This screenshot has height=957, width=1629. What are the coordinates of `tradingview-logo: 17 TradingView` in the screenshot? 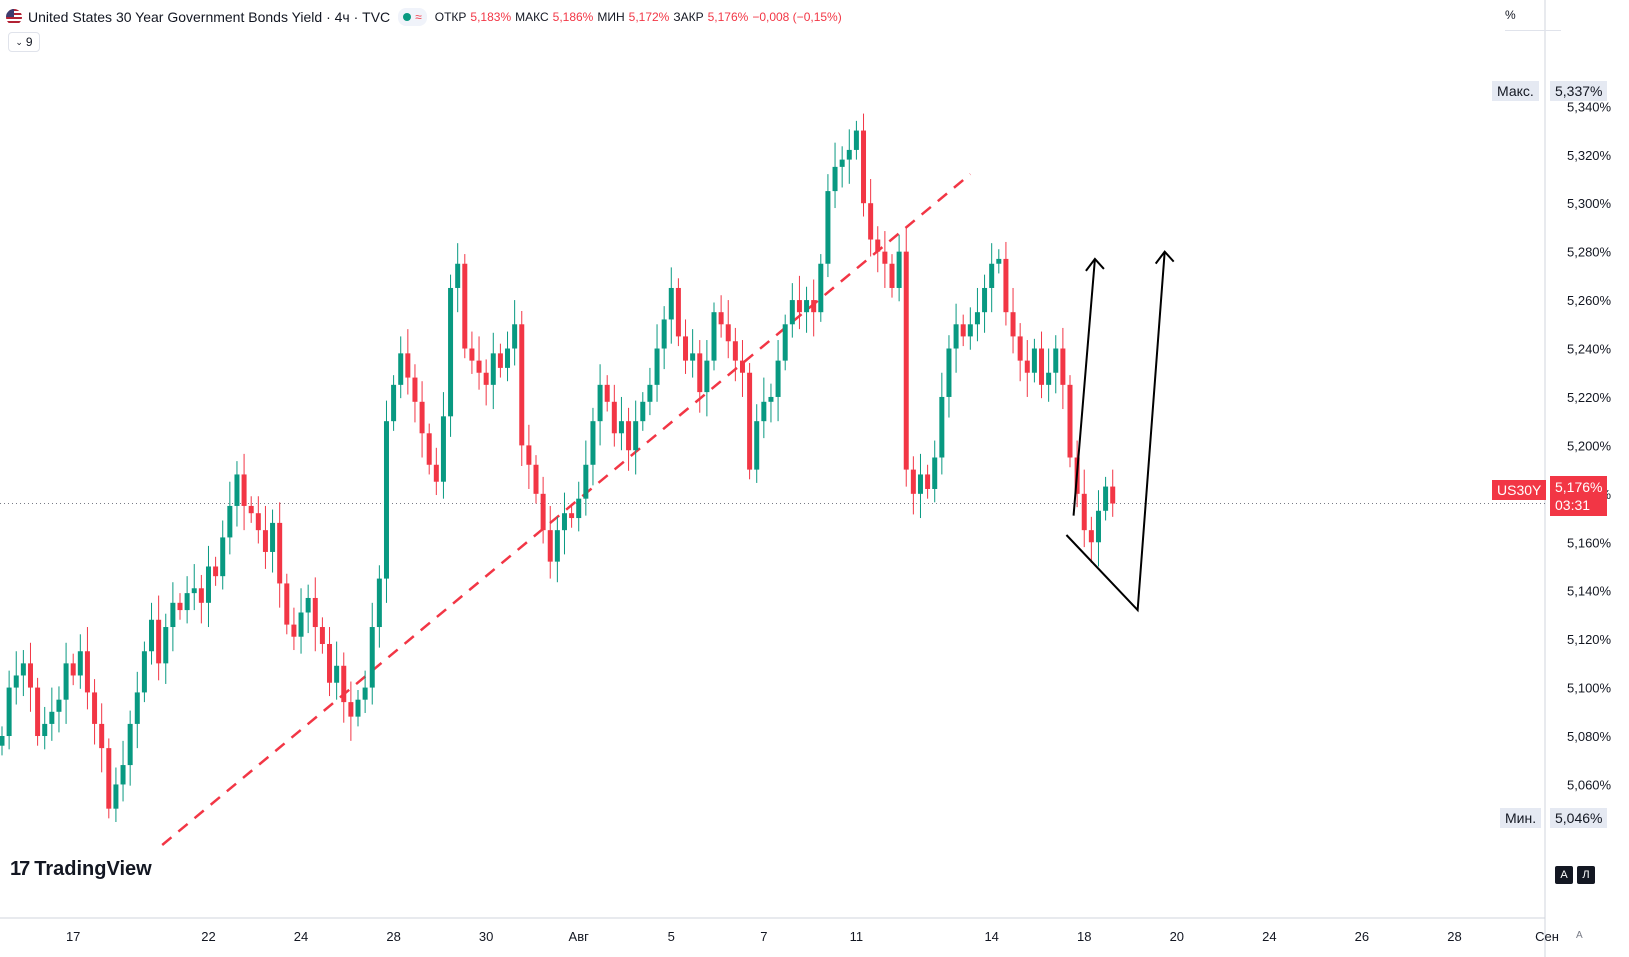 It's located at (81, 869).